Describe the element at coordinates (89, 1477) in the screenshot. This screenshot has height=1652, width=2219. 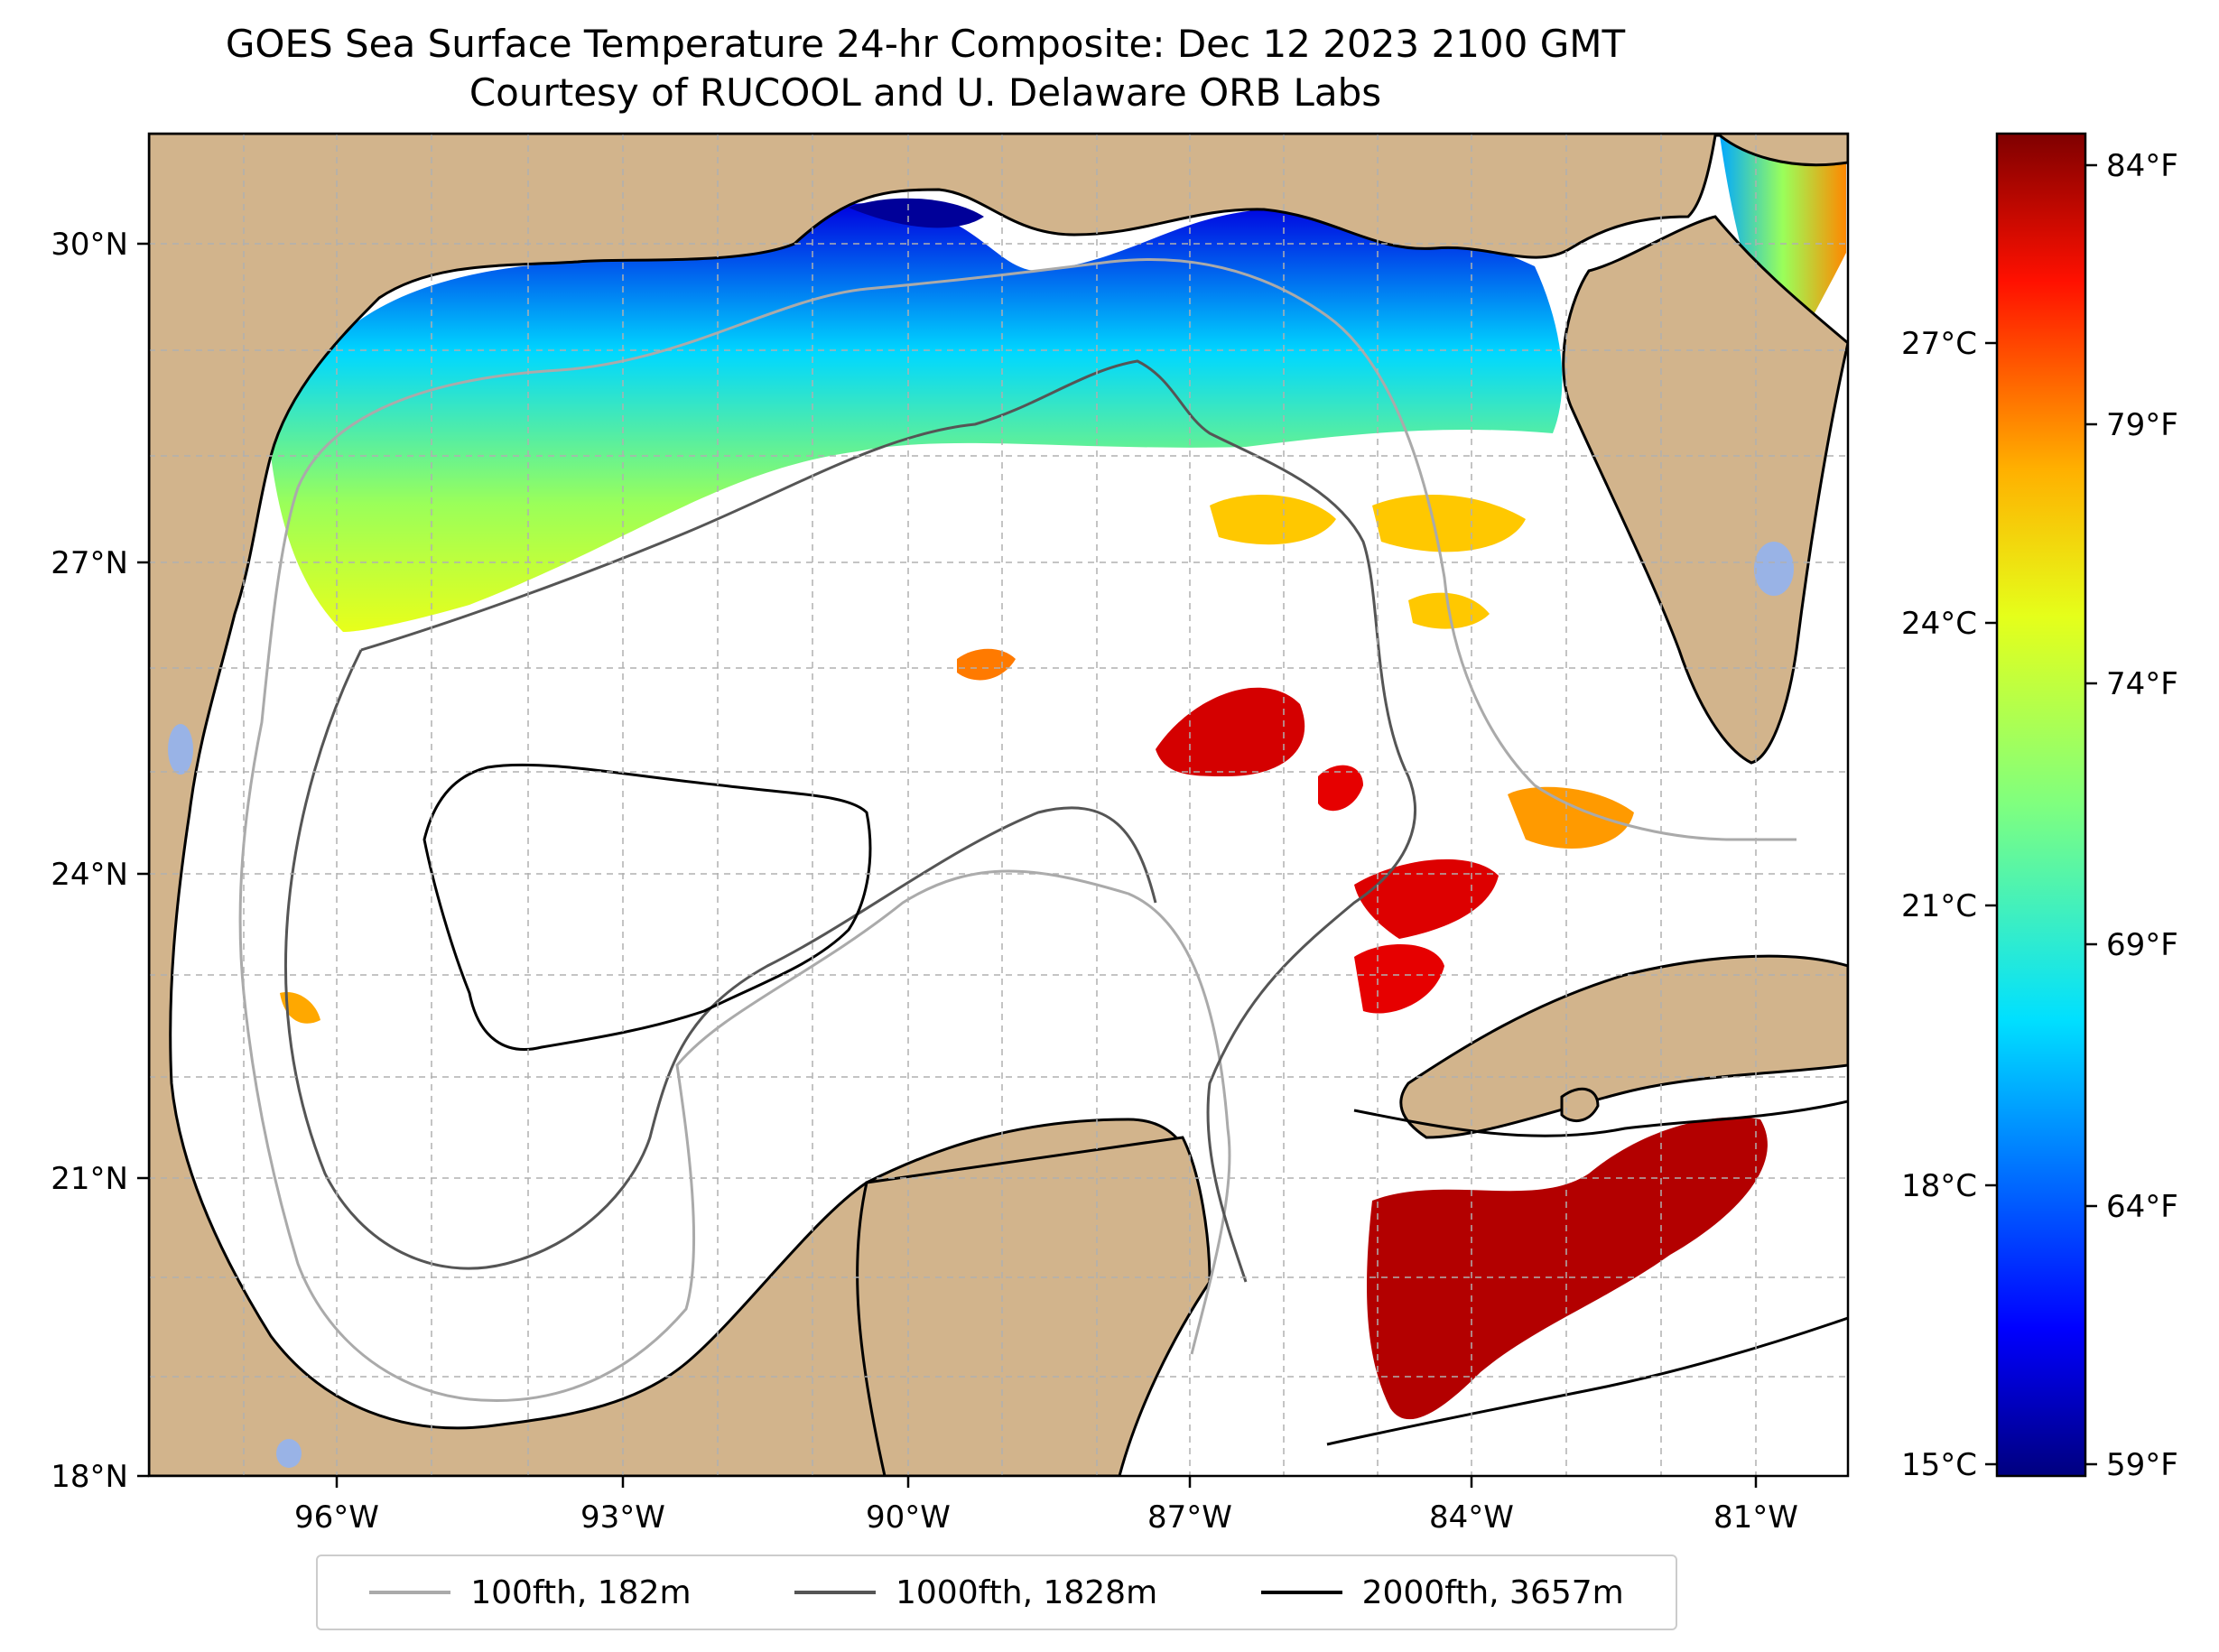
I see `lat-label: 18°N` at that location.